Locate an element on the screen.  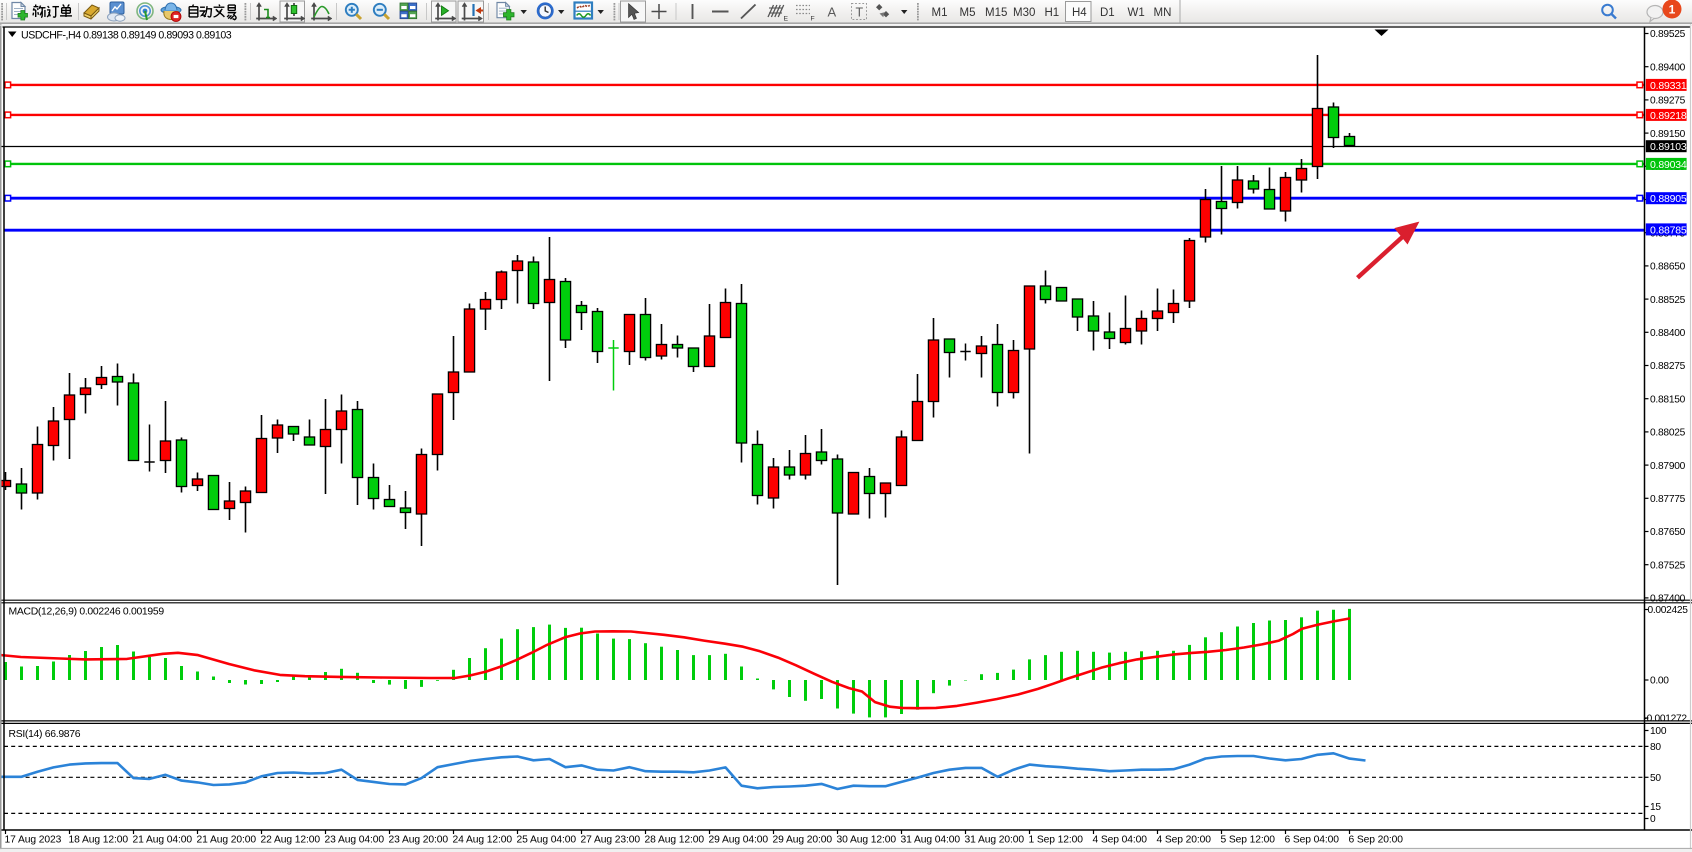
svg-text: 0.88275 is located at coordinates (1668, 366).